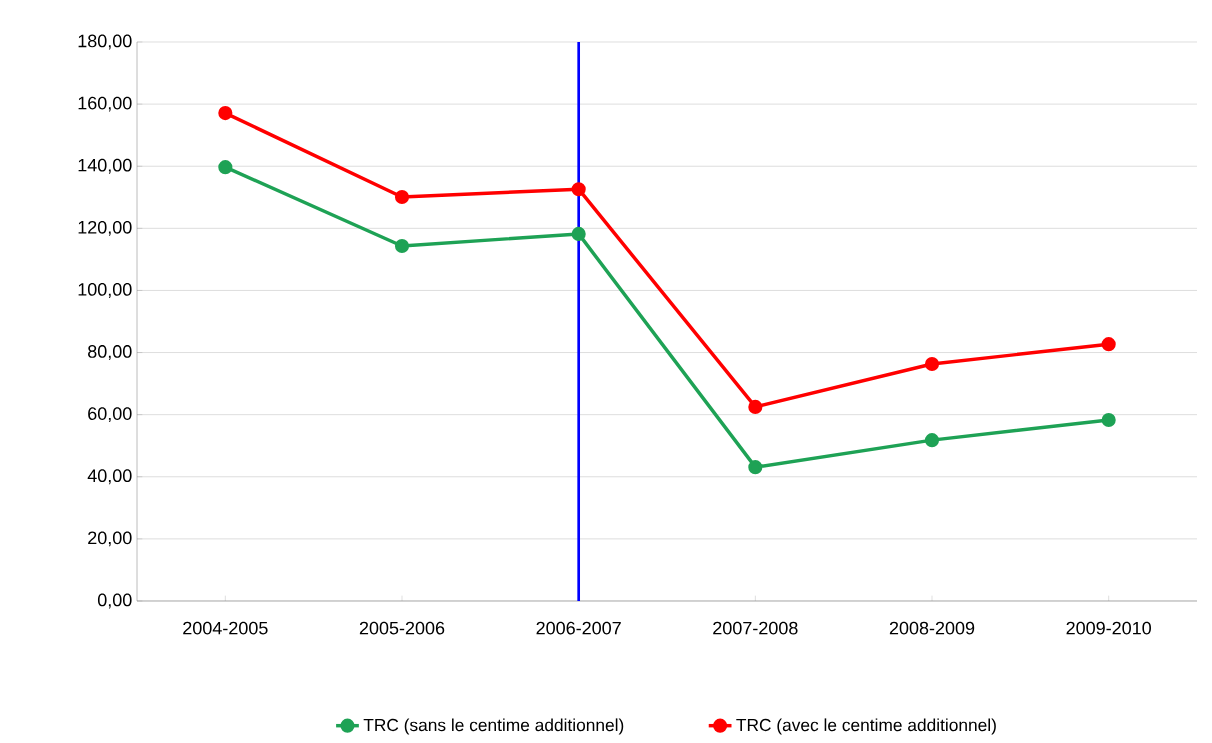 This screenshot has height=743, width=1212. What do you see at coordinates (105, 104) in the screenshot?
I see `y-tick-label: 160,00` at bounding box center [105, 104].